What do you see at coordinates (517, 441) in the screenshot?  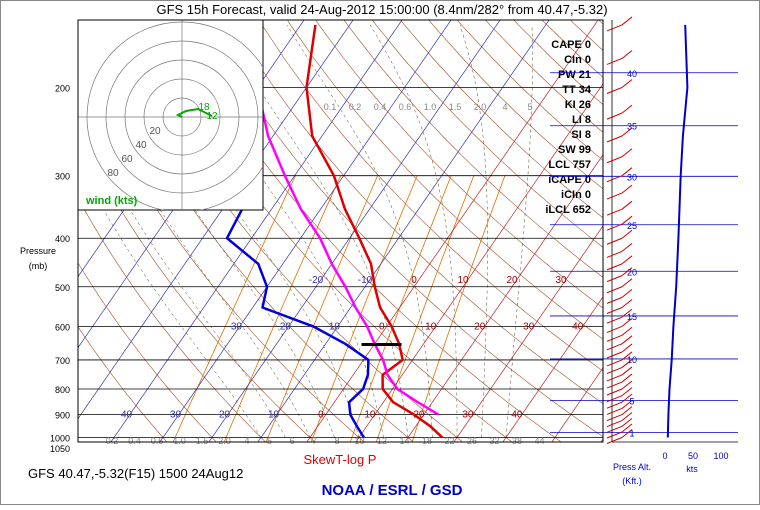 I see `mixing-ratio-label: 38` at bounding box center [517, 441].